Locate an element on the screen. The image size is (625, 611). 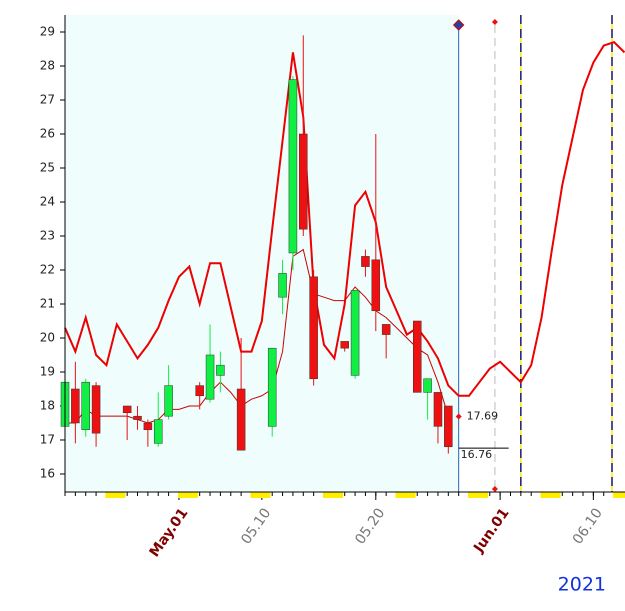
x-tick-label: Jun.01 is located at coordinates (491, 530).